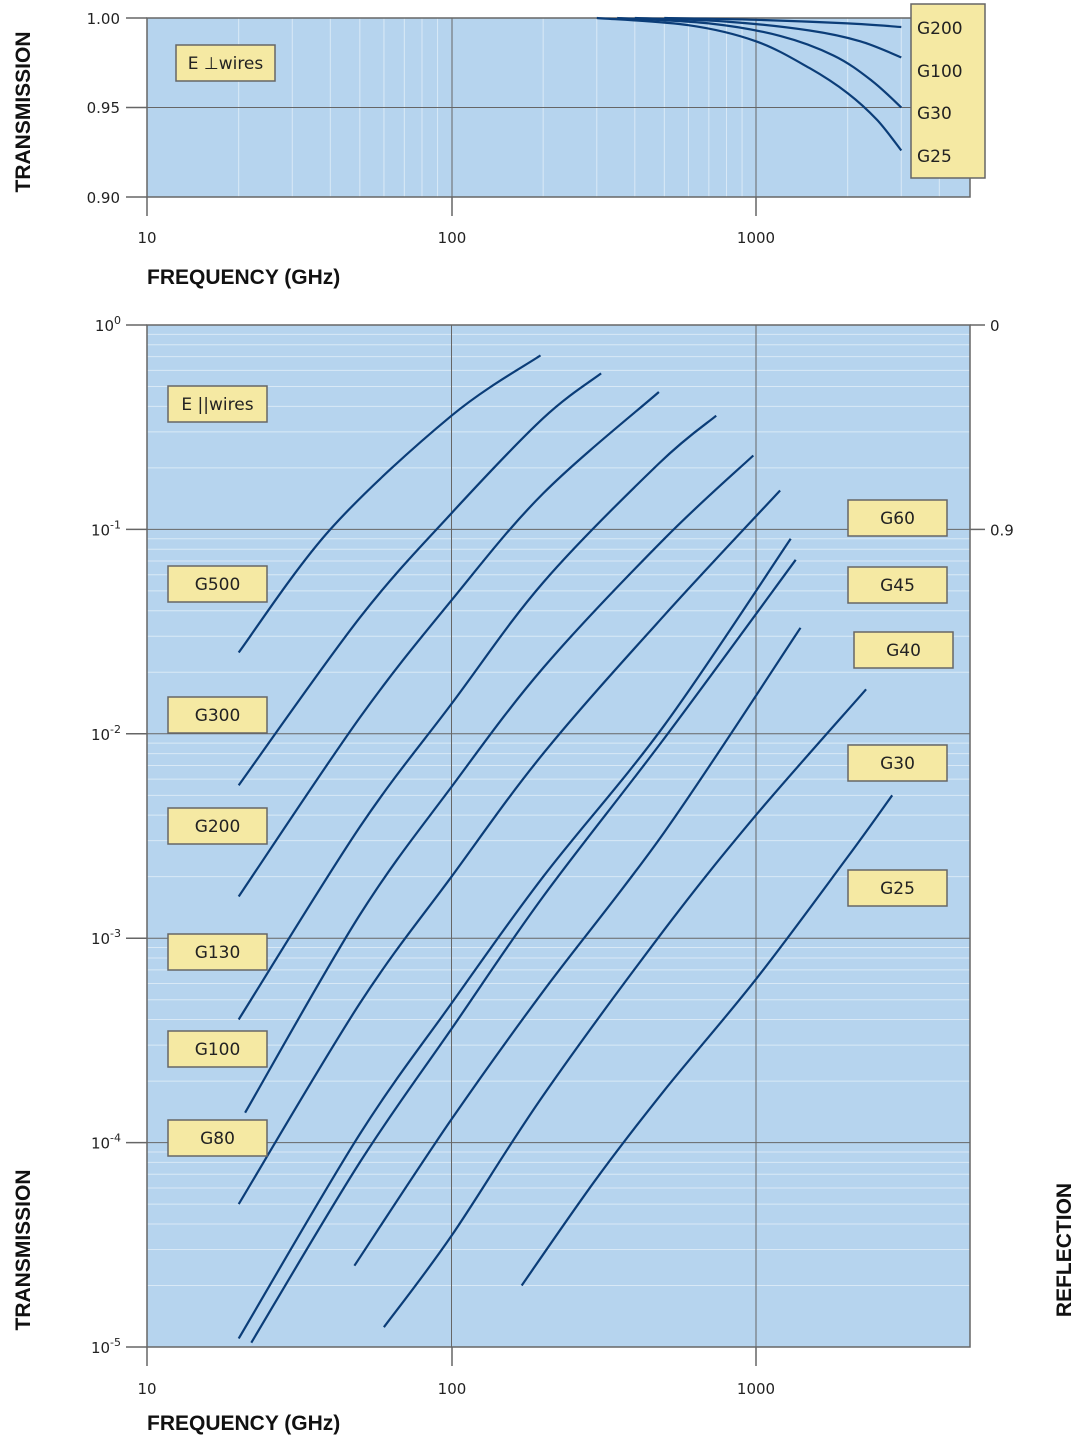 Image resolution: width=1087 pixels, height=1438 pixels. What do you see at coordinates (756, 1389) in the screenshot?
I see `bottom-xtick-label: 1000` at bounding box center [756, 1389].